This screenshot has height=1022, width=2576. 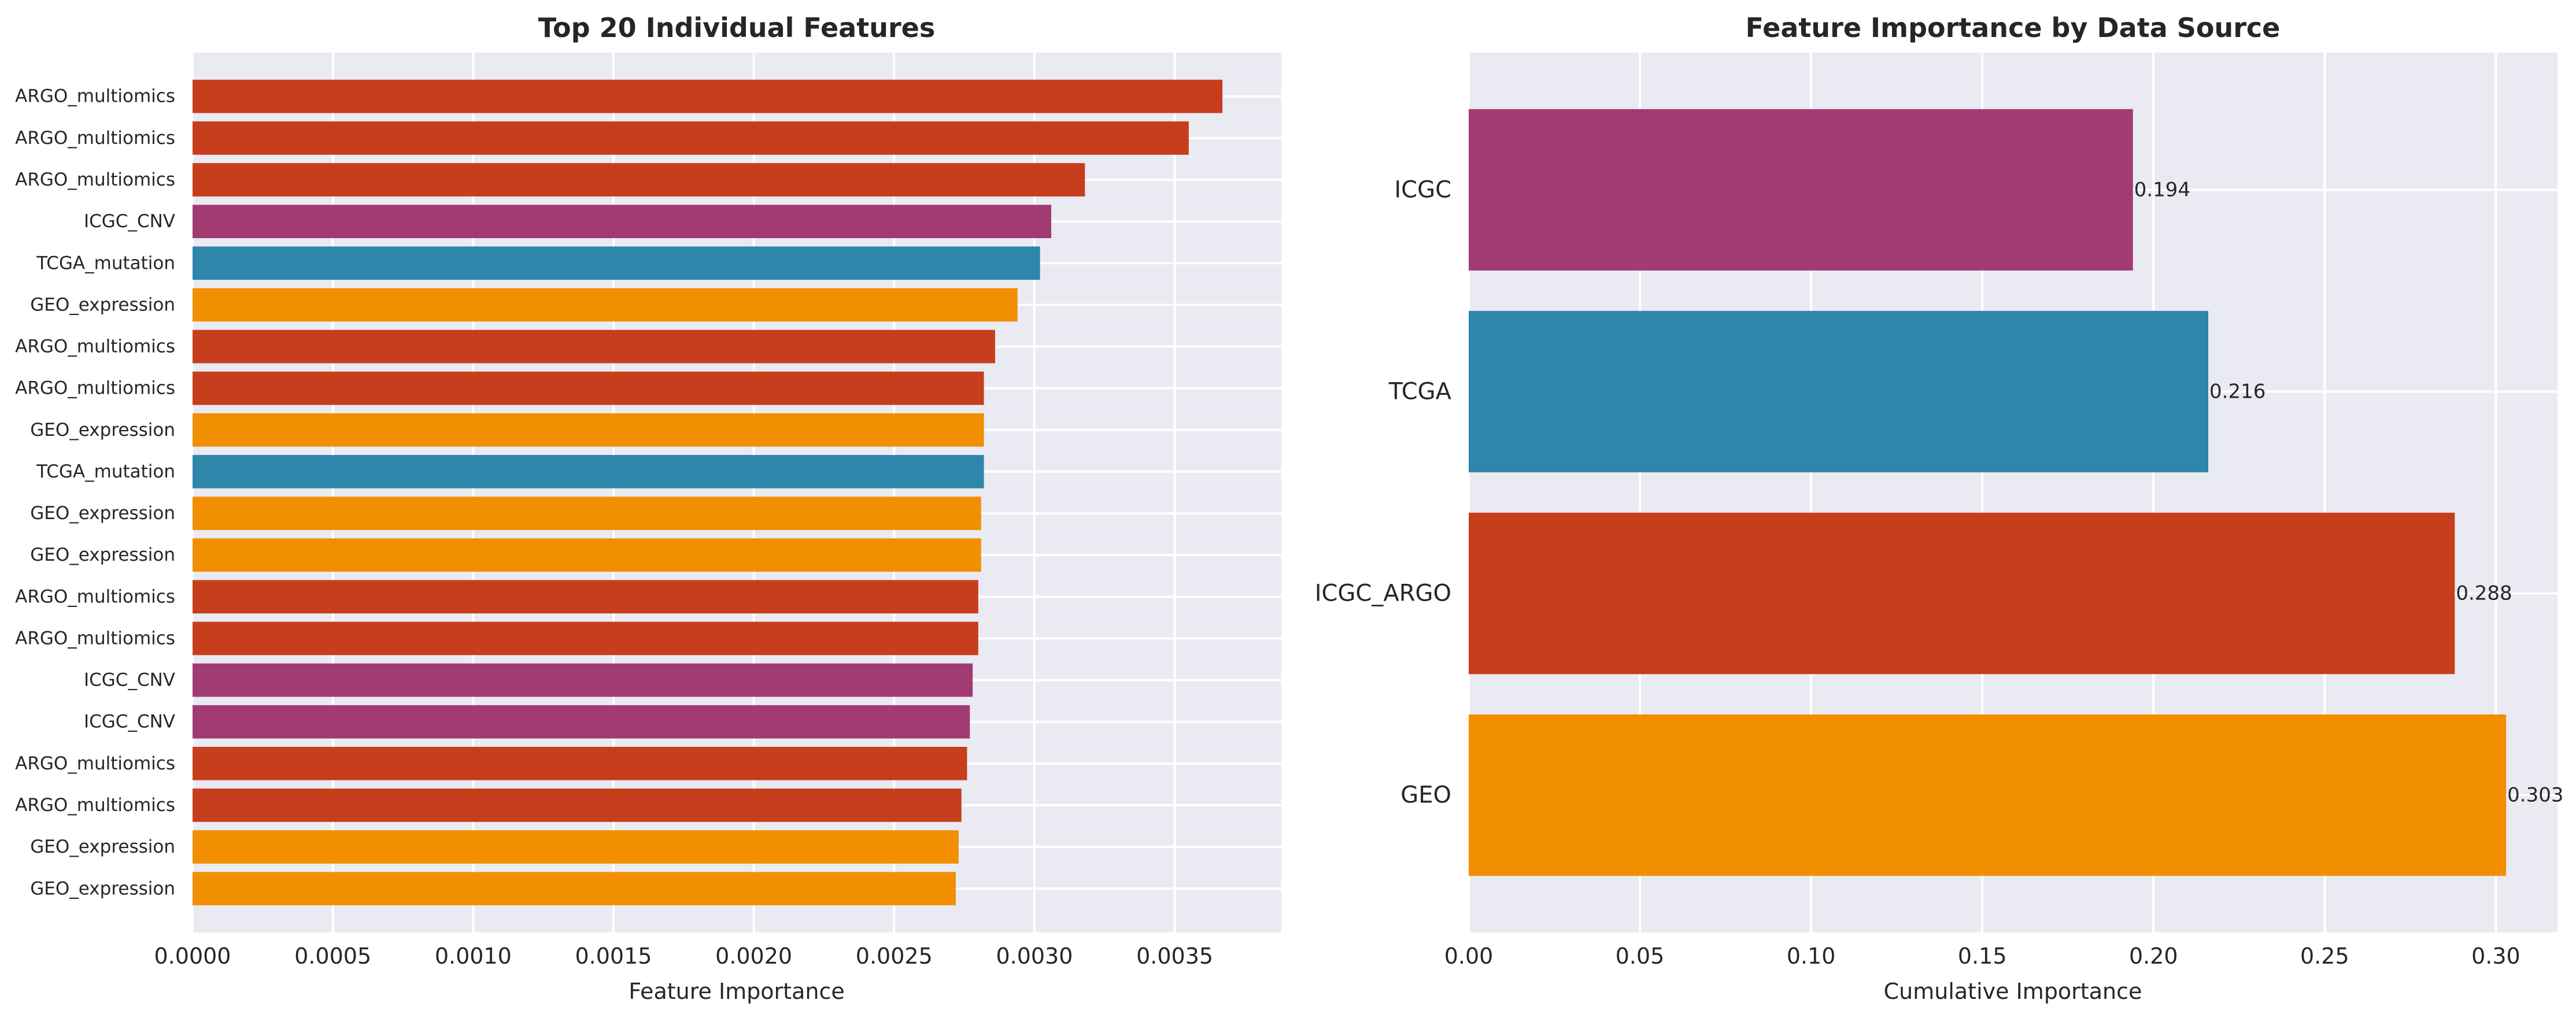 I want to click on right-x-axis-label: Cumulative Importance, so click(x=2013, y=991).